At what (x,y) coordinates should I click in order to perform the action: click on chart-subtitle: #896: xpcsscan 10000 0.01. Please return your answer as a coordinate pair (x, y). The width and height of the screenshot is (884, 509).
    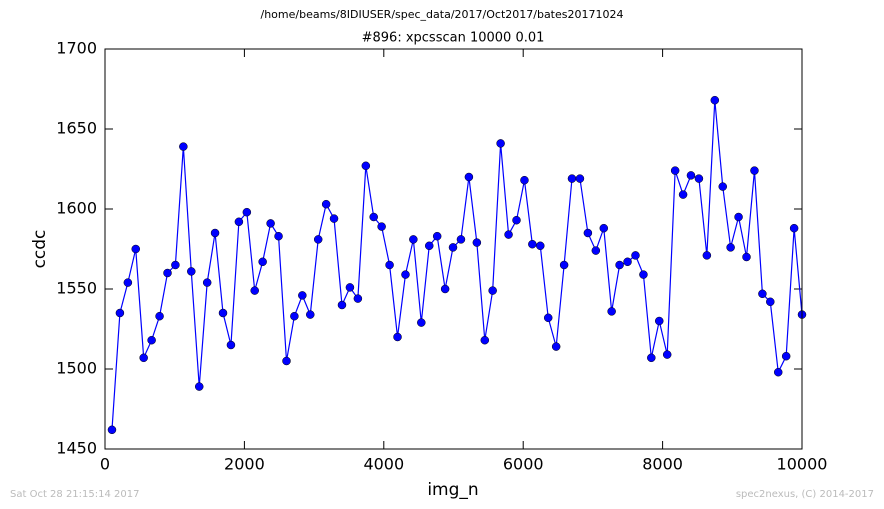
    Looking at the image, I should click on (453, 38).